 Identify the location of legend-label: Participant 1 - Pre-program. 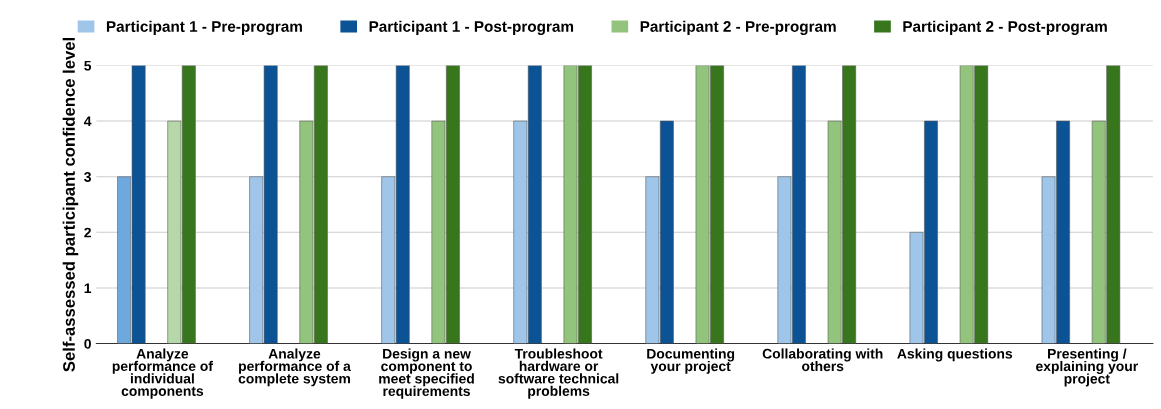
(204, 27).